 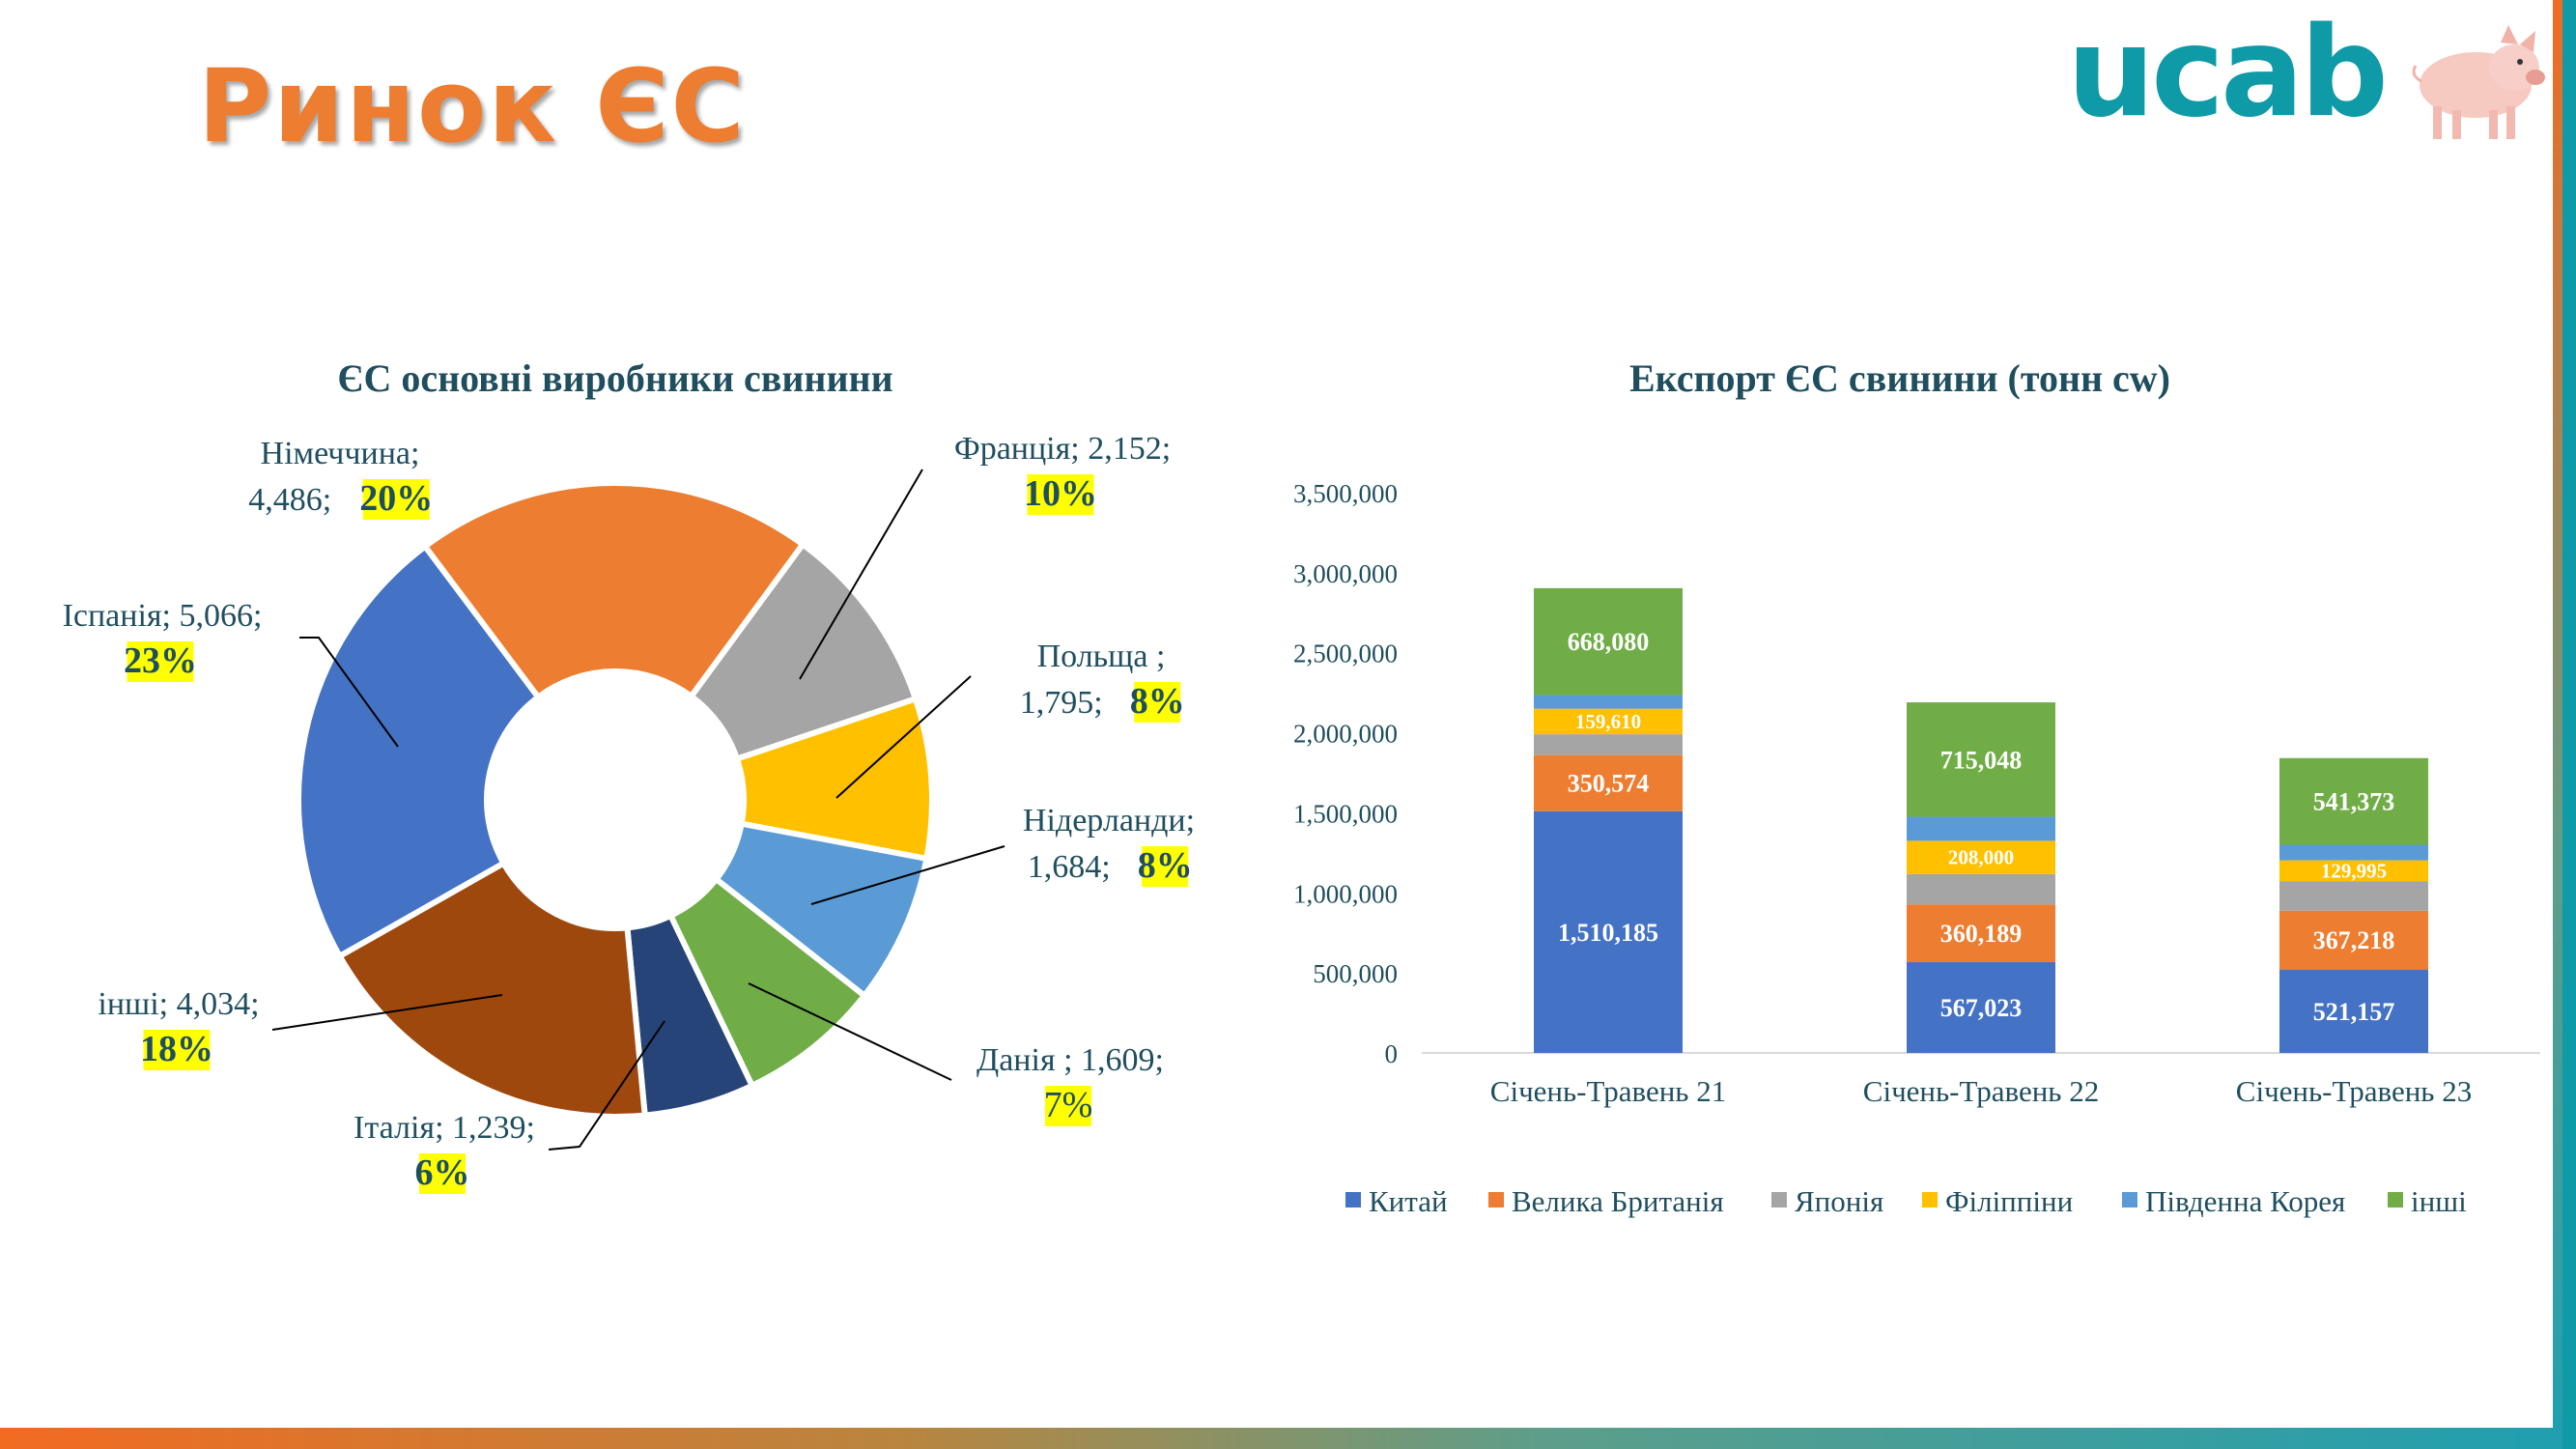 I want to click on pie-label-0: Німеччина;, so click(x=340, y=453).